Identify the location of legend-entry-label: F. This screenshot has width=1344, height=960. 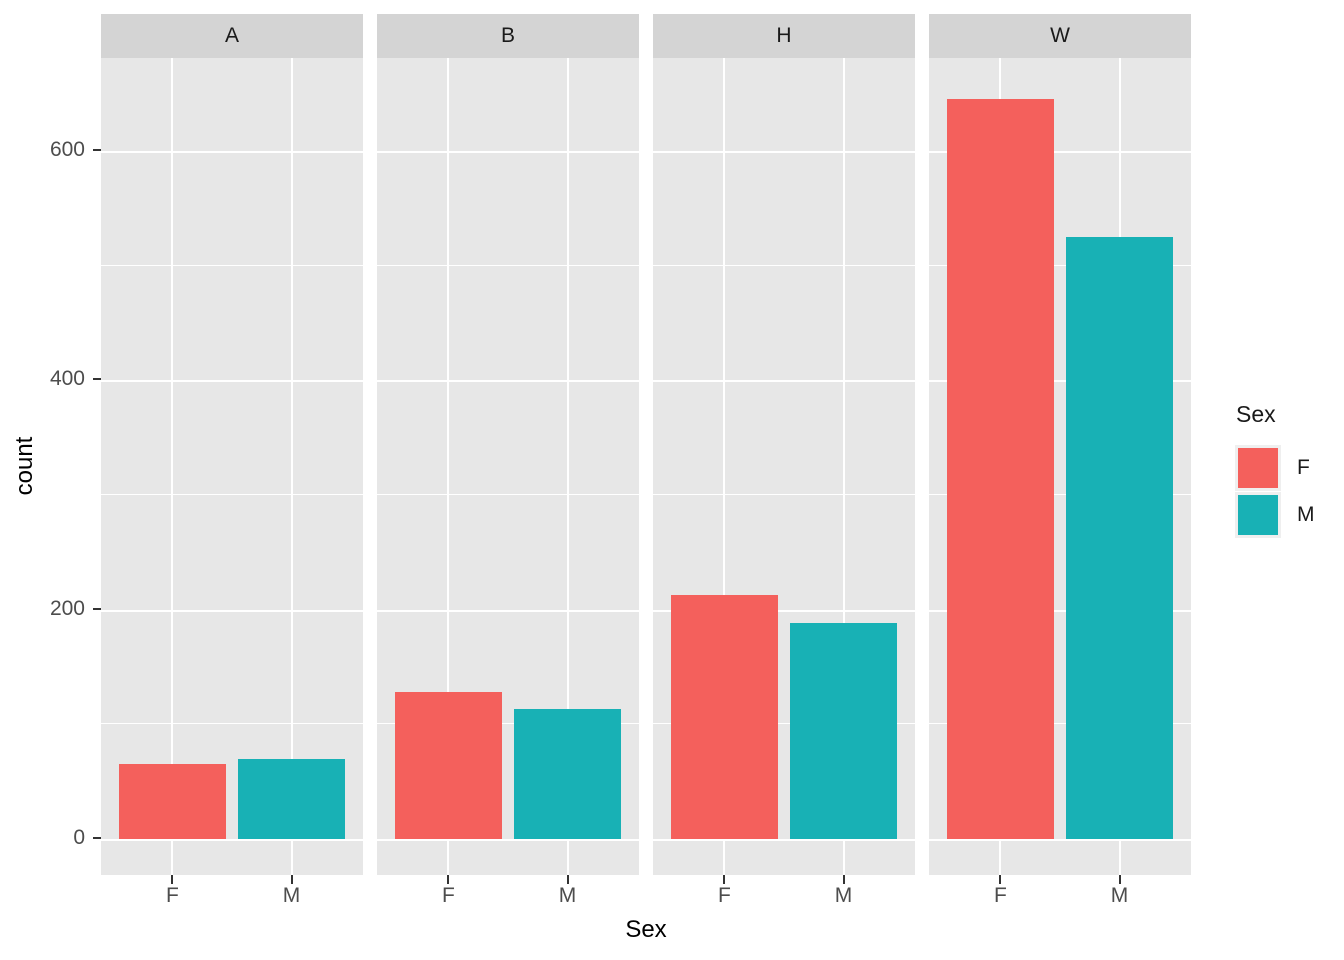
(1303, 467).